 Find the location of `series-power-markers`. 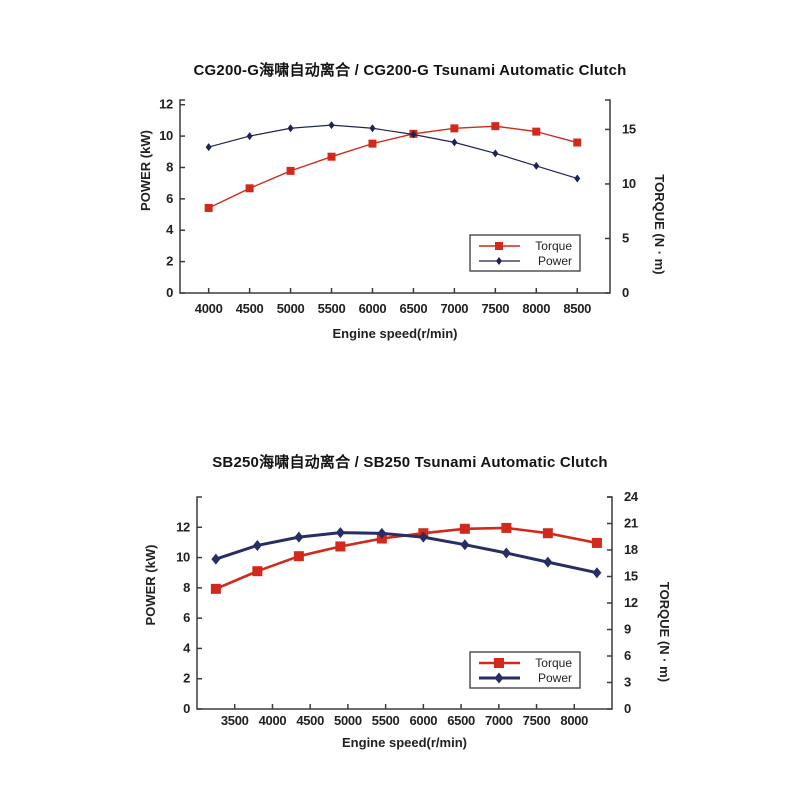

series-power-markers is located at coordinates (393, 152).